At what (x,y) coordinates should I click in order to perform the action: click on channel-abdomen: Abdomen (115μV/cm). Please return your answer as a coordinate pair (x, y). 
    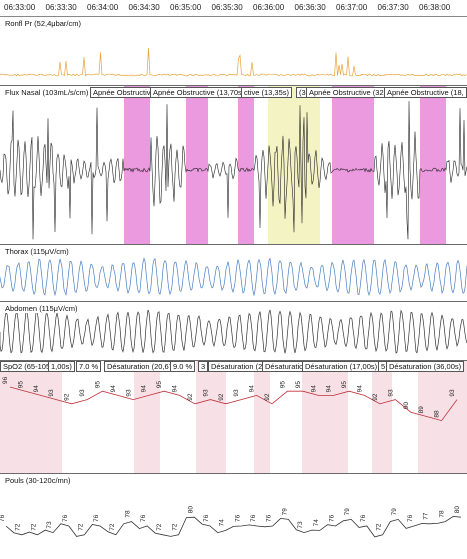
    Looking at the image, I should click on (233, 331).